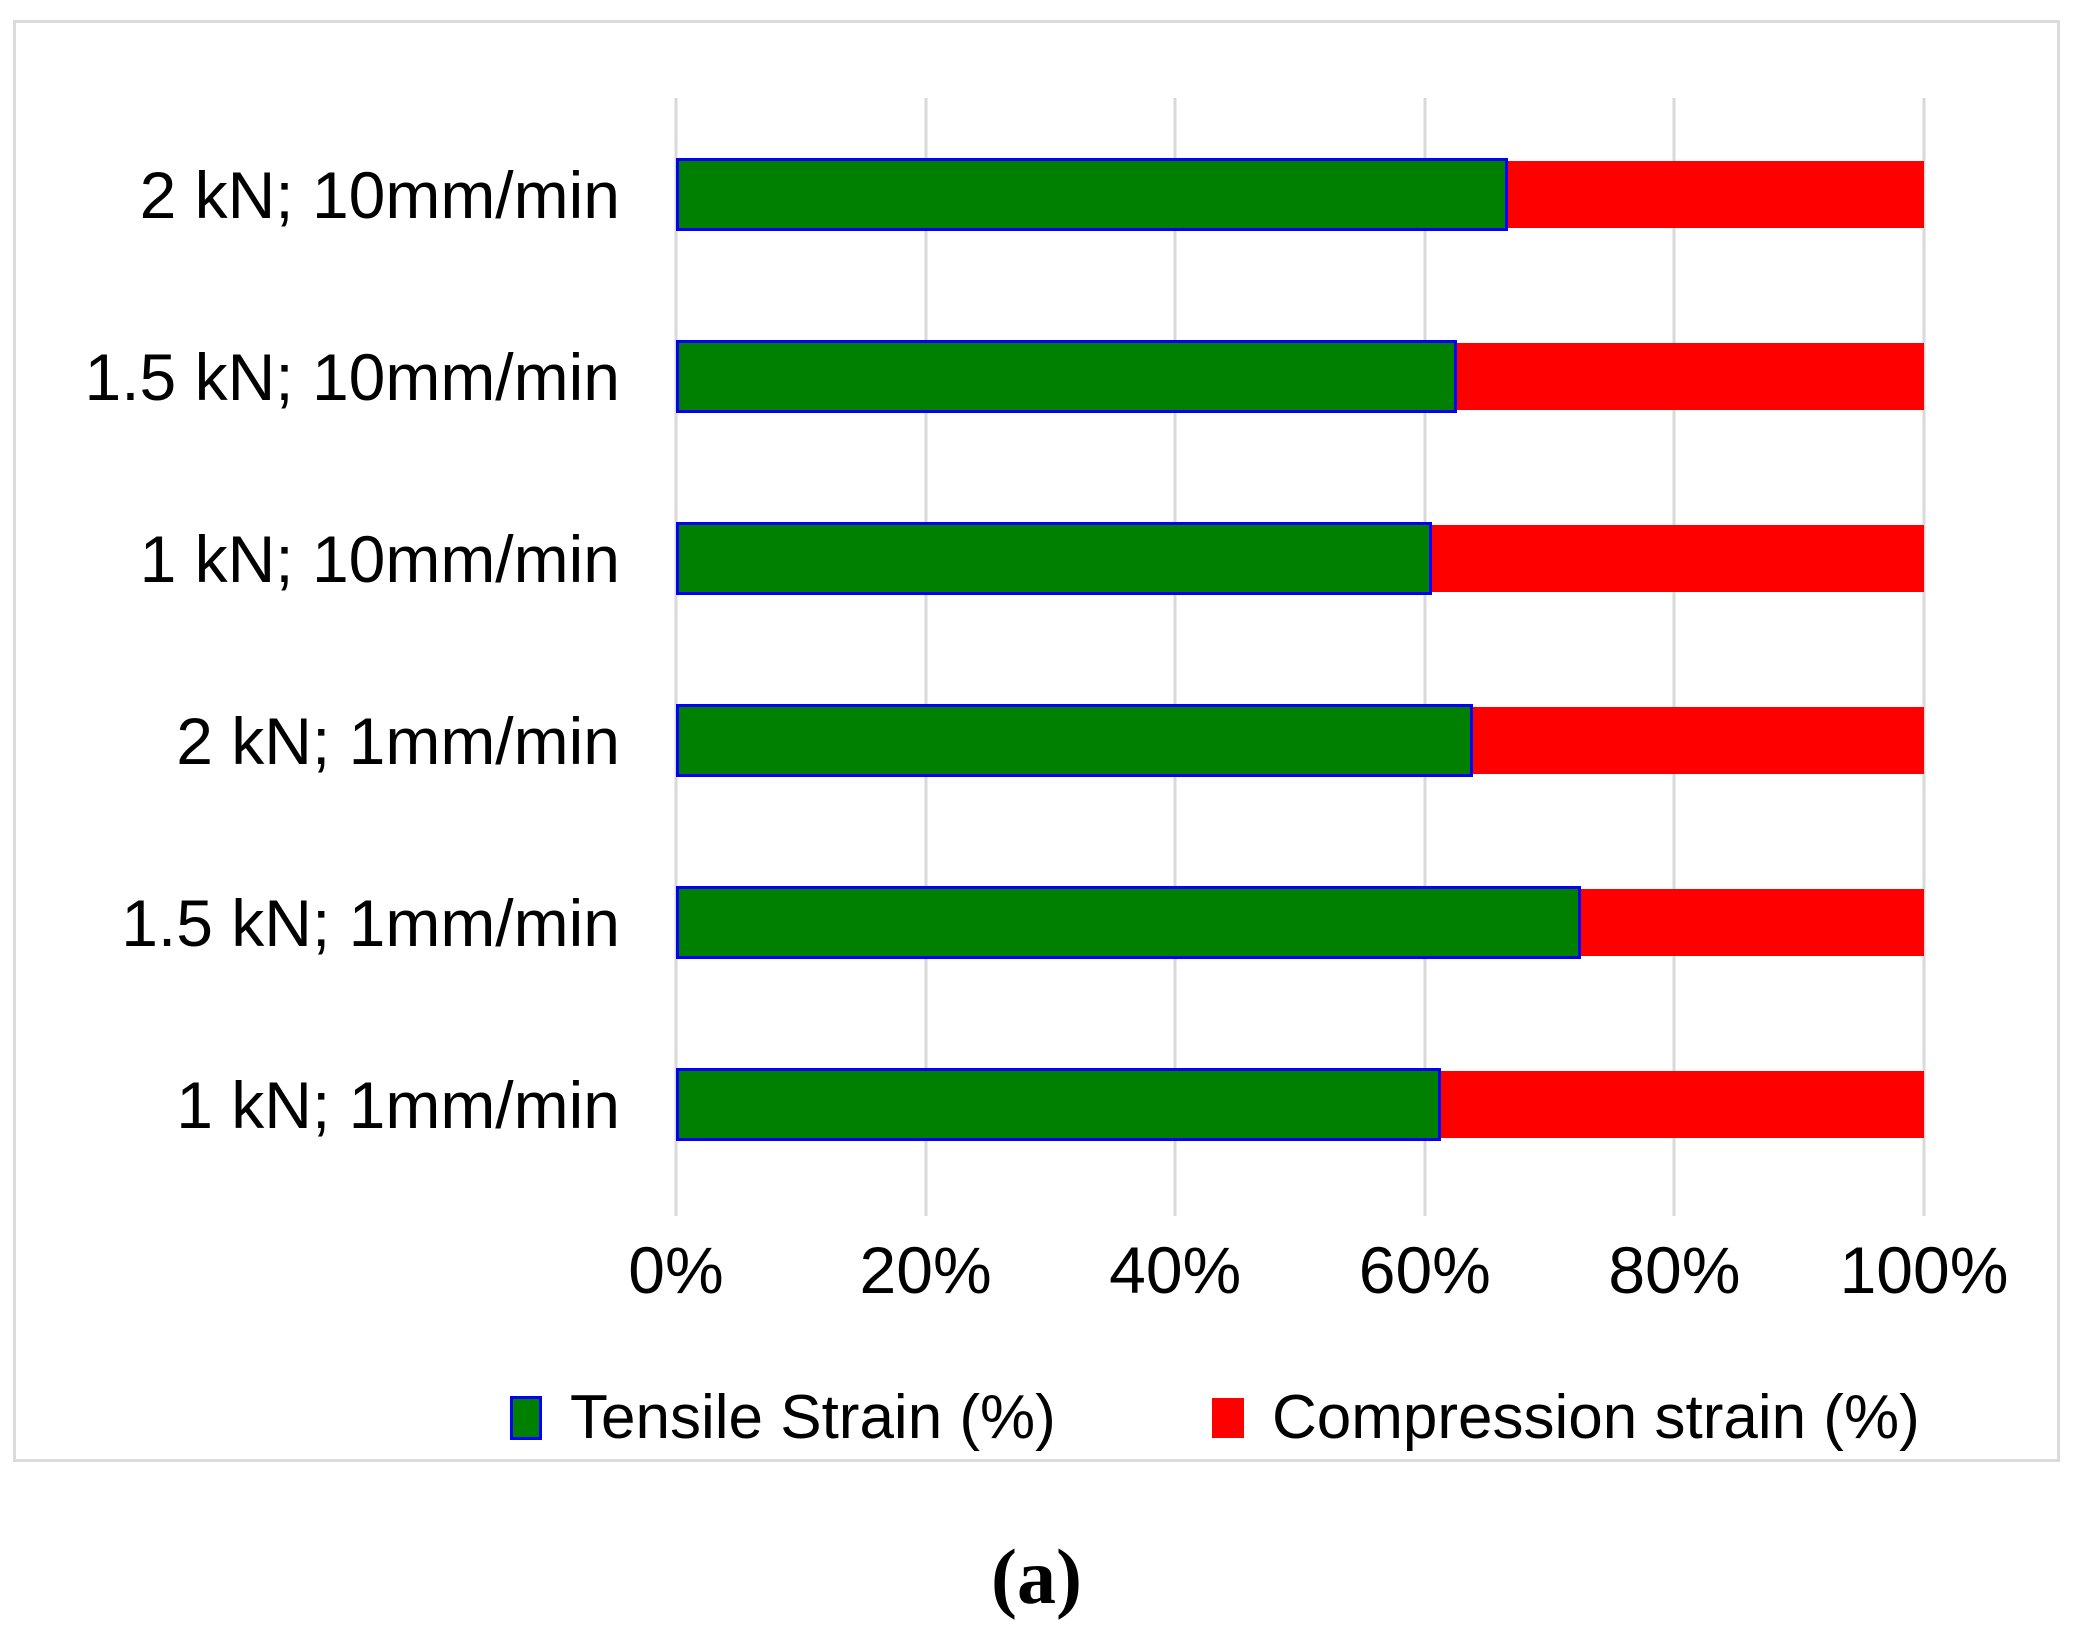 This screenshot has width=2073, height=1644. What do you see at coordinates (379, 194) in the screenshot?
I see `category-label: 2 kN; 10mm/min` at bounding box center [379, 194].